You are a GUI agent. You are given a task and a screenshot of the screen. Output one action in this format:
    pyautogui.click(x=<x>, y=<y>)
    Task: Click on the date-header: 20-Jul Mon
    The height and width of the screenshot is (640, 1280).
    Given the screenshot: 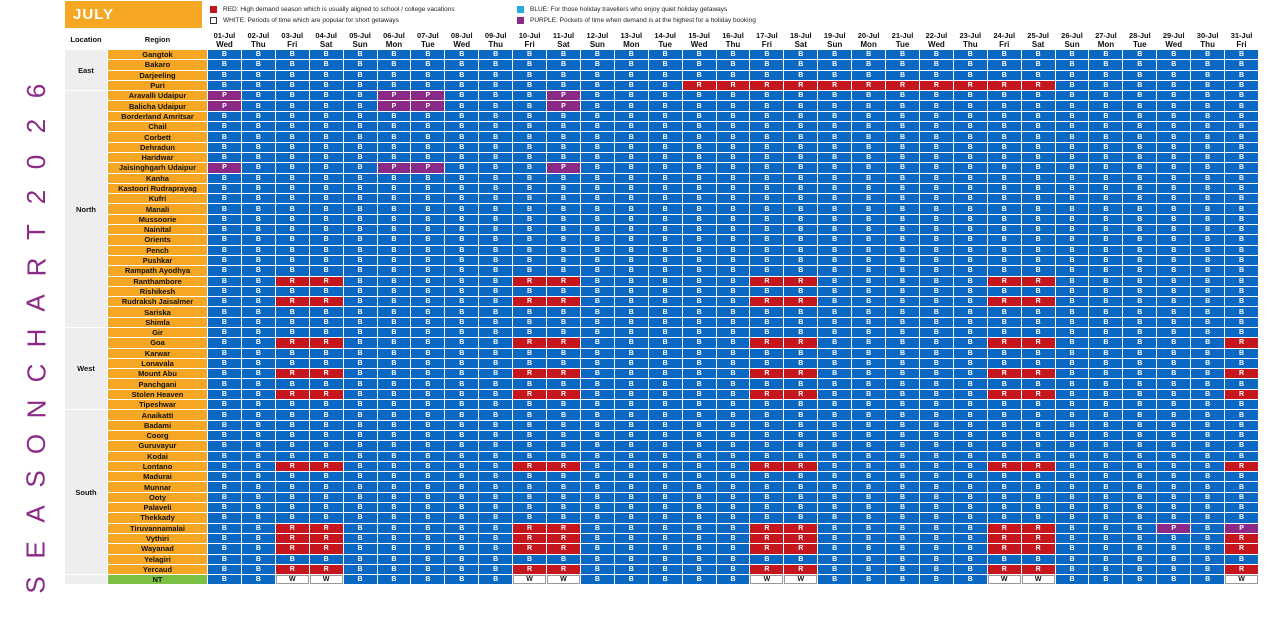 What is the action you would take?
    pyautogui.click(x=869, y=39)
    